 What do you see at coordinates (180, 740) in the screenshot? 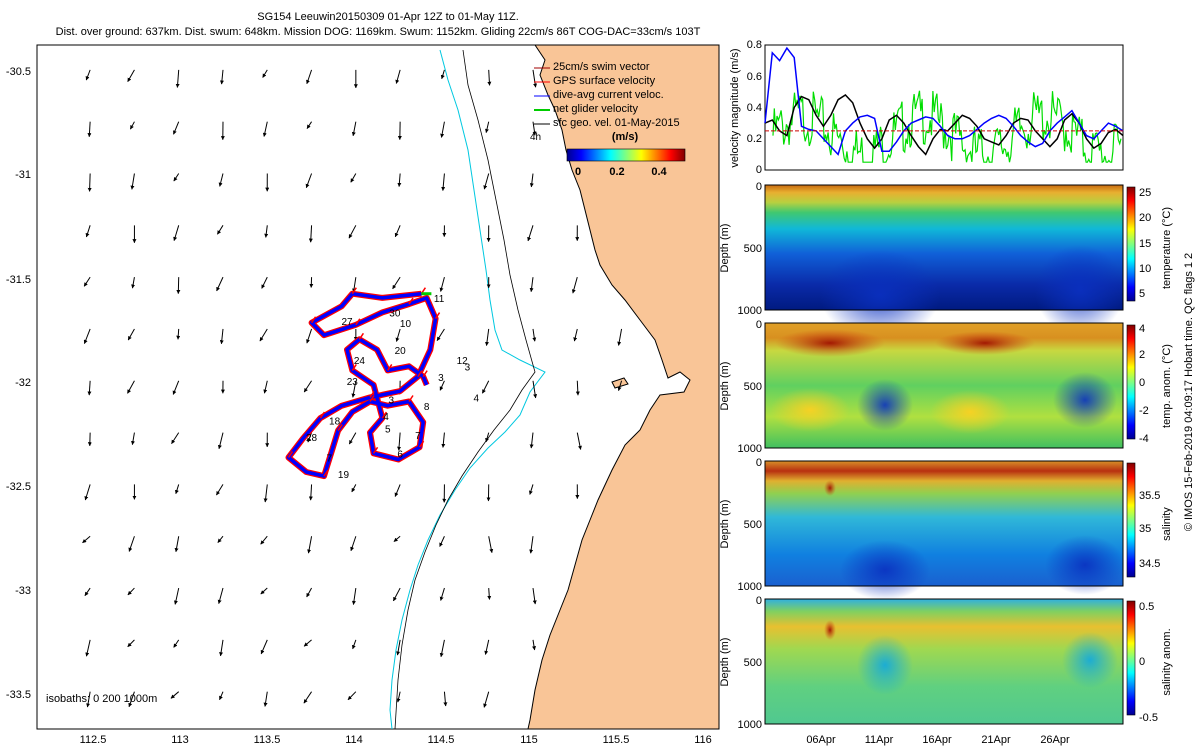
I see `map-xtick-label: 113` at bounding box center [180, 740].